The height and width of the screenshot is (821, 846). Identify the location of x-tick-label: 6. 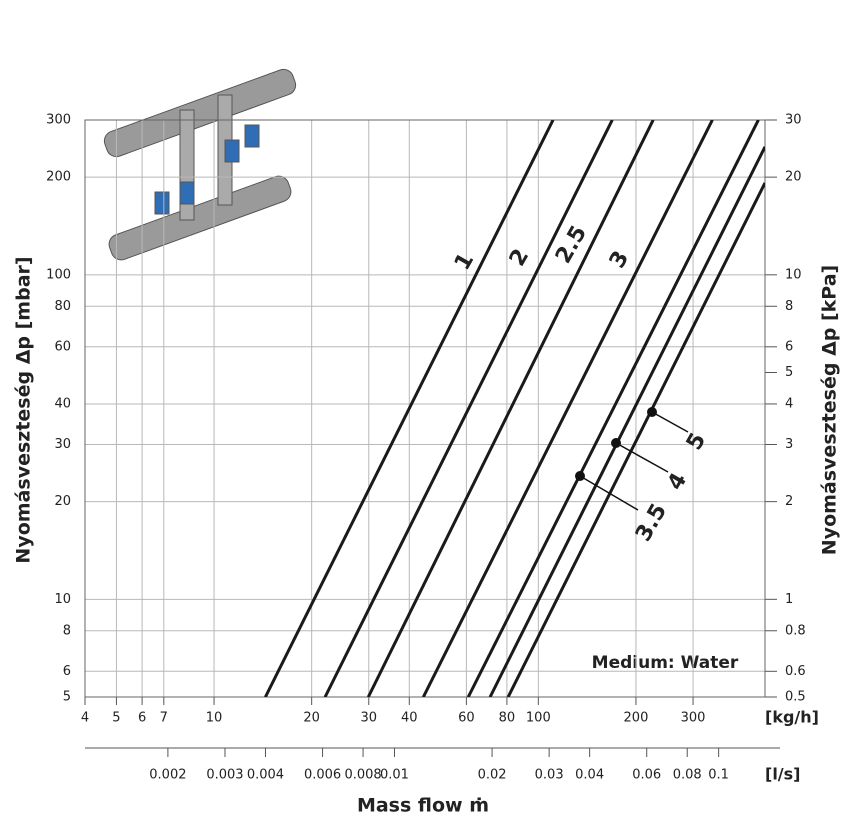
(142, 718).